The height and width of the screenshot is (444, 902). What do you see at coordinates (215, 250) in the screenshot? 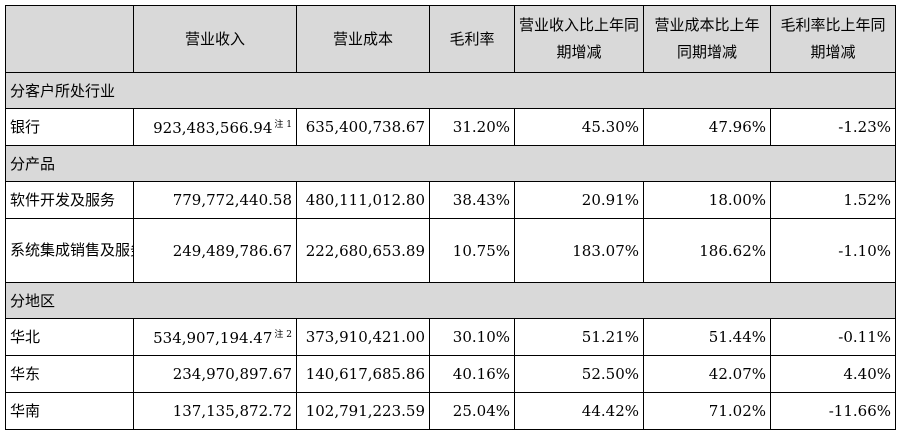
I see `revenue-cell: 249,489,786.67` at bounding box center [215, 250].